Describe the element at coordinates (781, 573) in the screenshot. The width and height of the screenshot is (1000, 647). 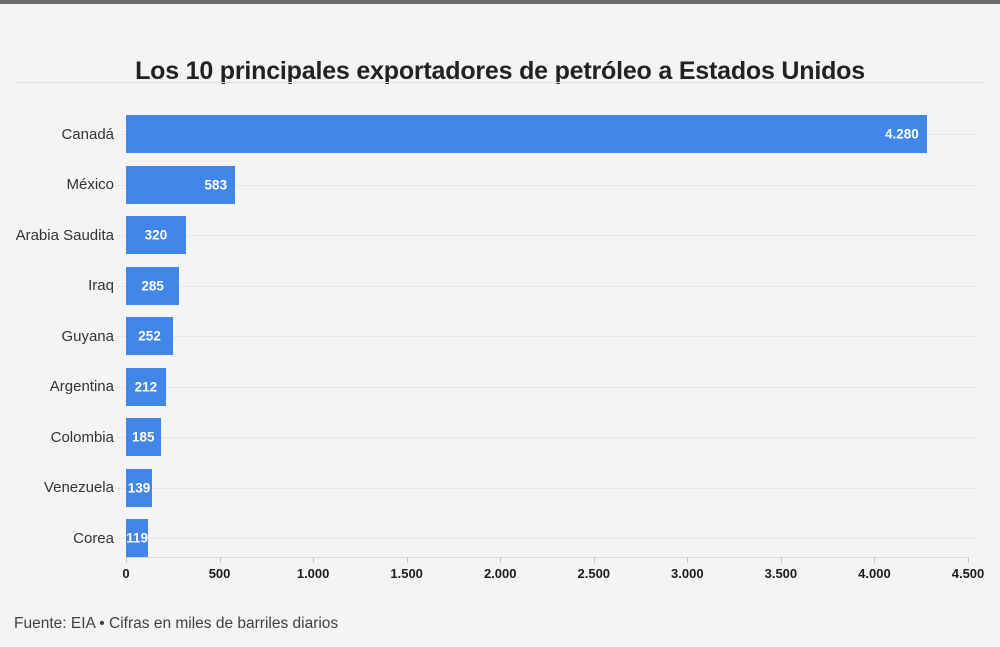
I see `x-axis-tick-label: 3.500` at that location.